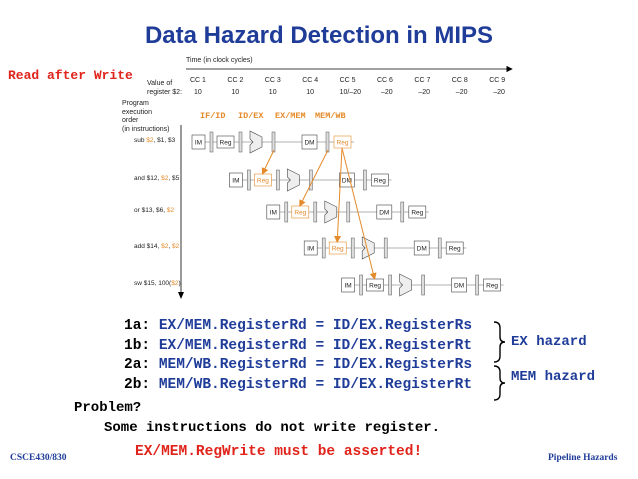  Describe the element at coordinates (461, 92) in the screenshot. I see `register-value: –20` at that location.